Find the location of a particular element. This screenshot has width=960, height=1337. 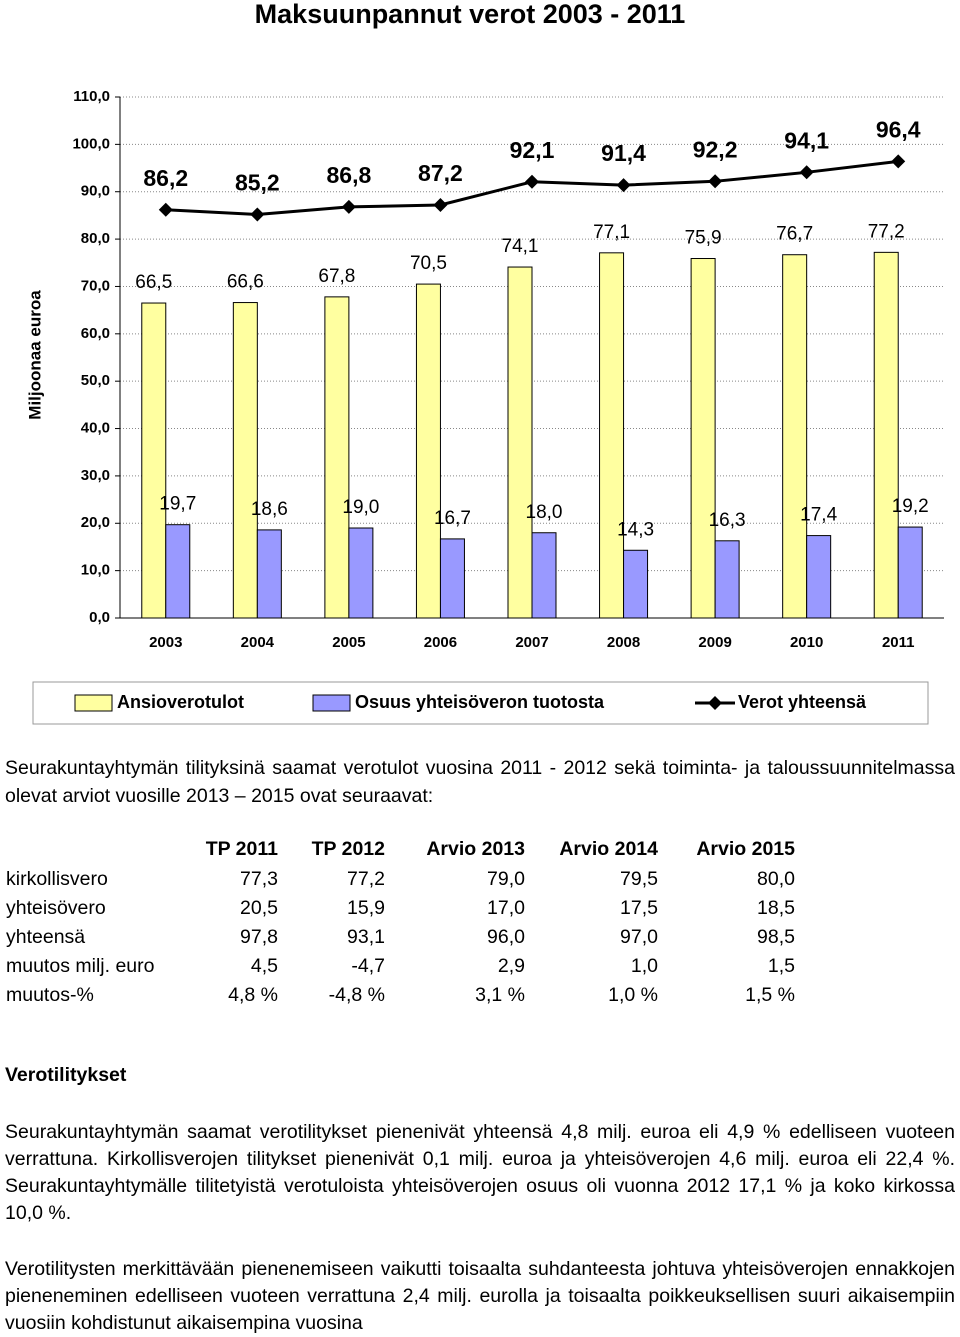

table-row: kirkollisvero 77,3 77,2 79,0 79,5 80,0 is located at coordinates (480, 882).